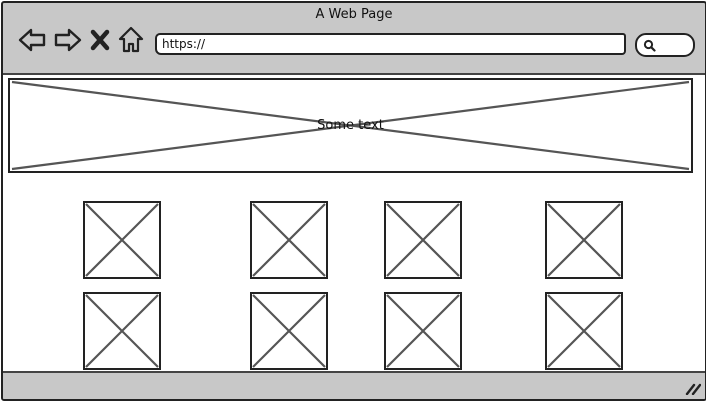 The image size is (706, 401). What do you see at coordinates (100, 40) in the screenshot?
I see `close-icon` at bounding box center [100, 40].